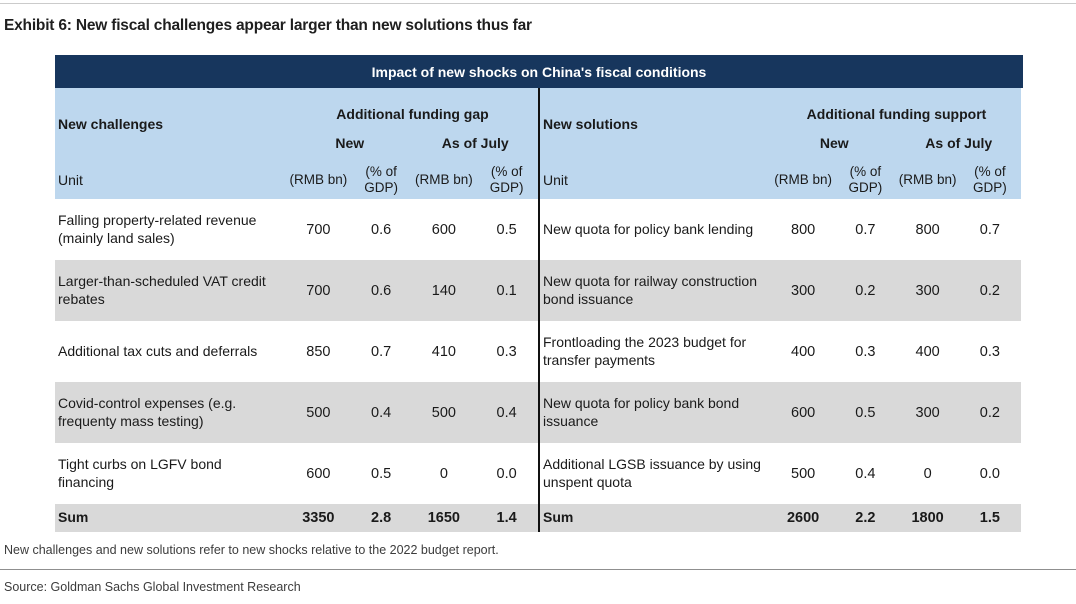 Image resolution: width=1076 pixels, height=604 pixels. Describe the element at coordinates (158, 350) in the screenshot. I see `row-label: Additional tax cuts and deferrals` at that location.